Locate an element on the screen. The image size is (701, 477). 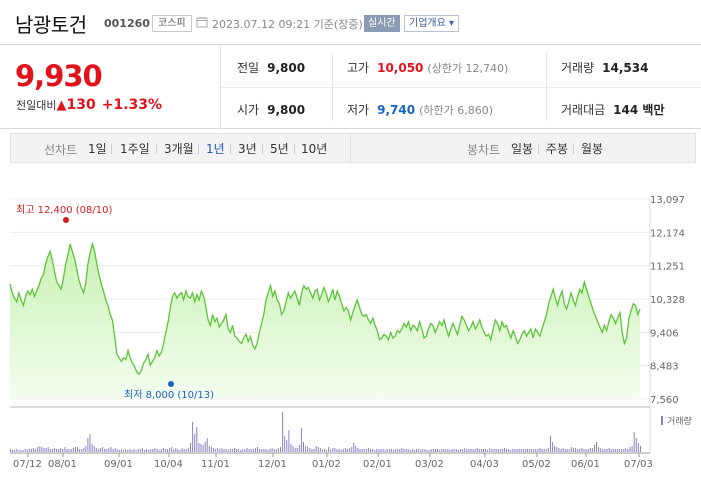
y-axis: 13,097 12,174 11,251 10,328 9,406 8,483 7,560 is located at coordinates (667, 300).